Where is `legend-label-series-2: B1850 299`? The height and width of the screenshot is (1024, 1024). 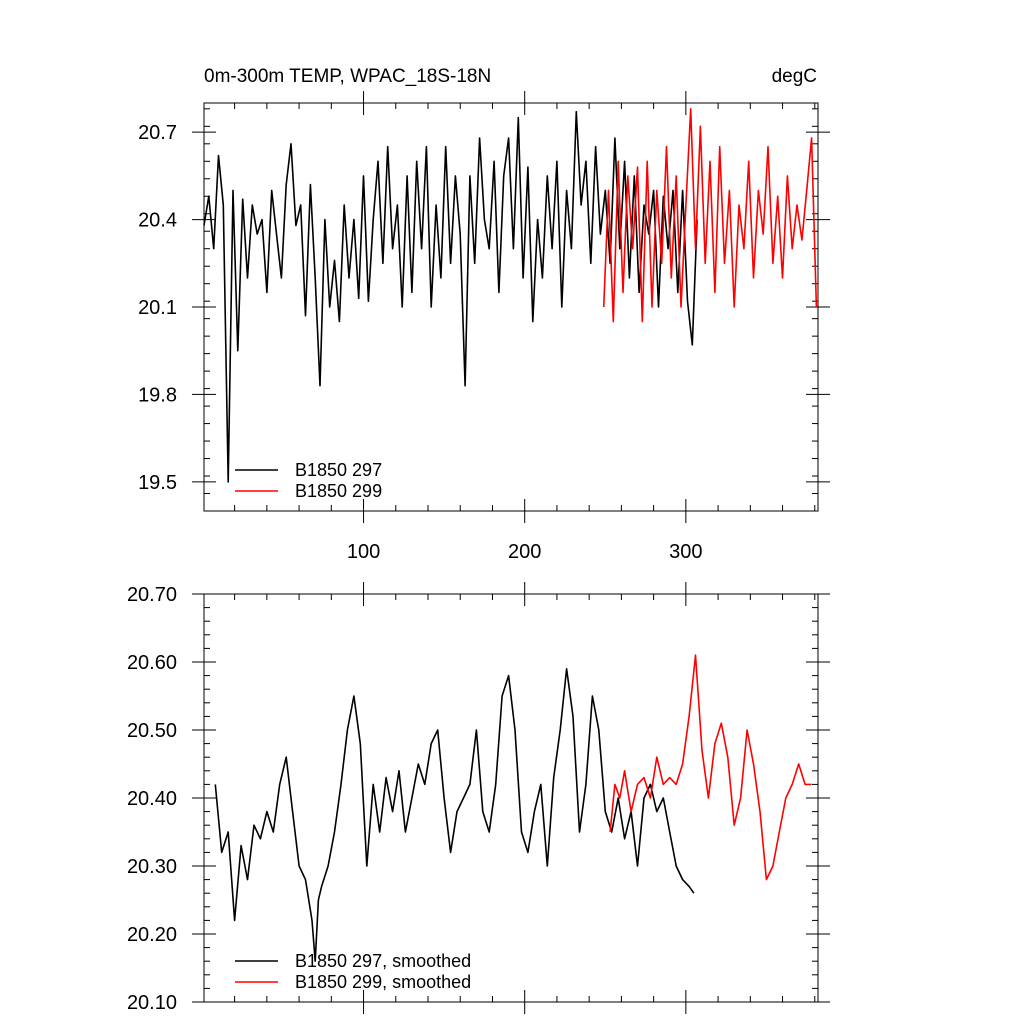
legend-label-series-2: B1850 299 is located at coordinates (338, 491).